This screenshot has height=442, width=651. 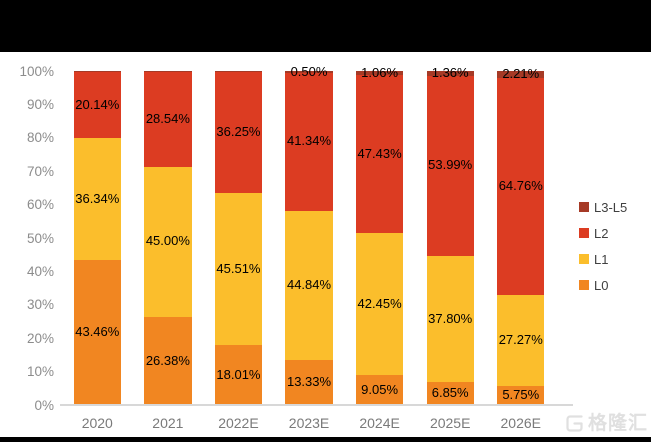 I want to click on gelonghui-logo-icon, so click(x=574, y=423).